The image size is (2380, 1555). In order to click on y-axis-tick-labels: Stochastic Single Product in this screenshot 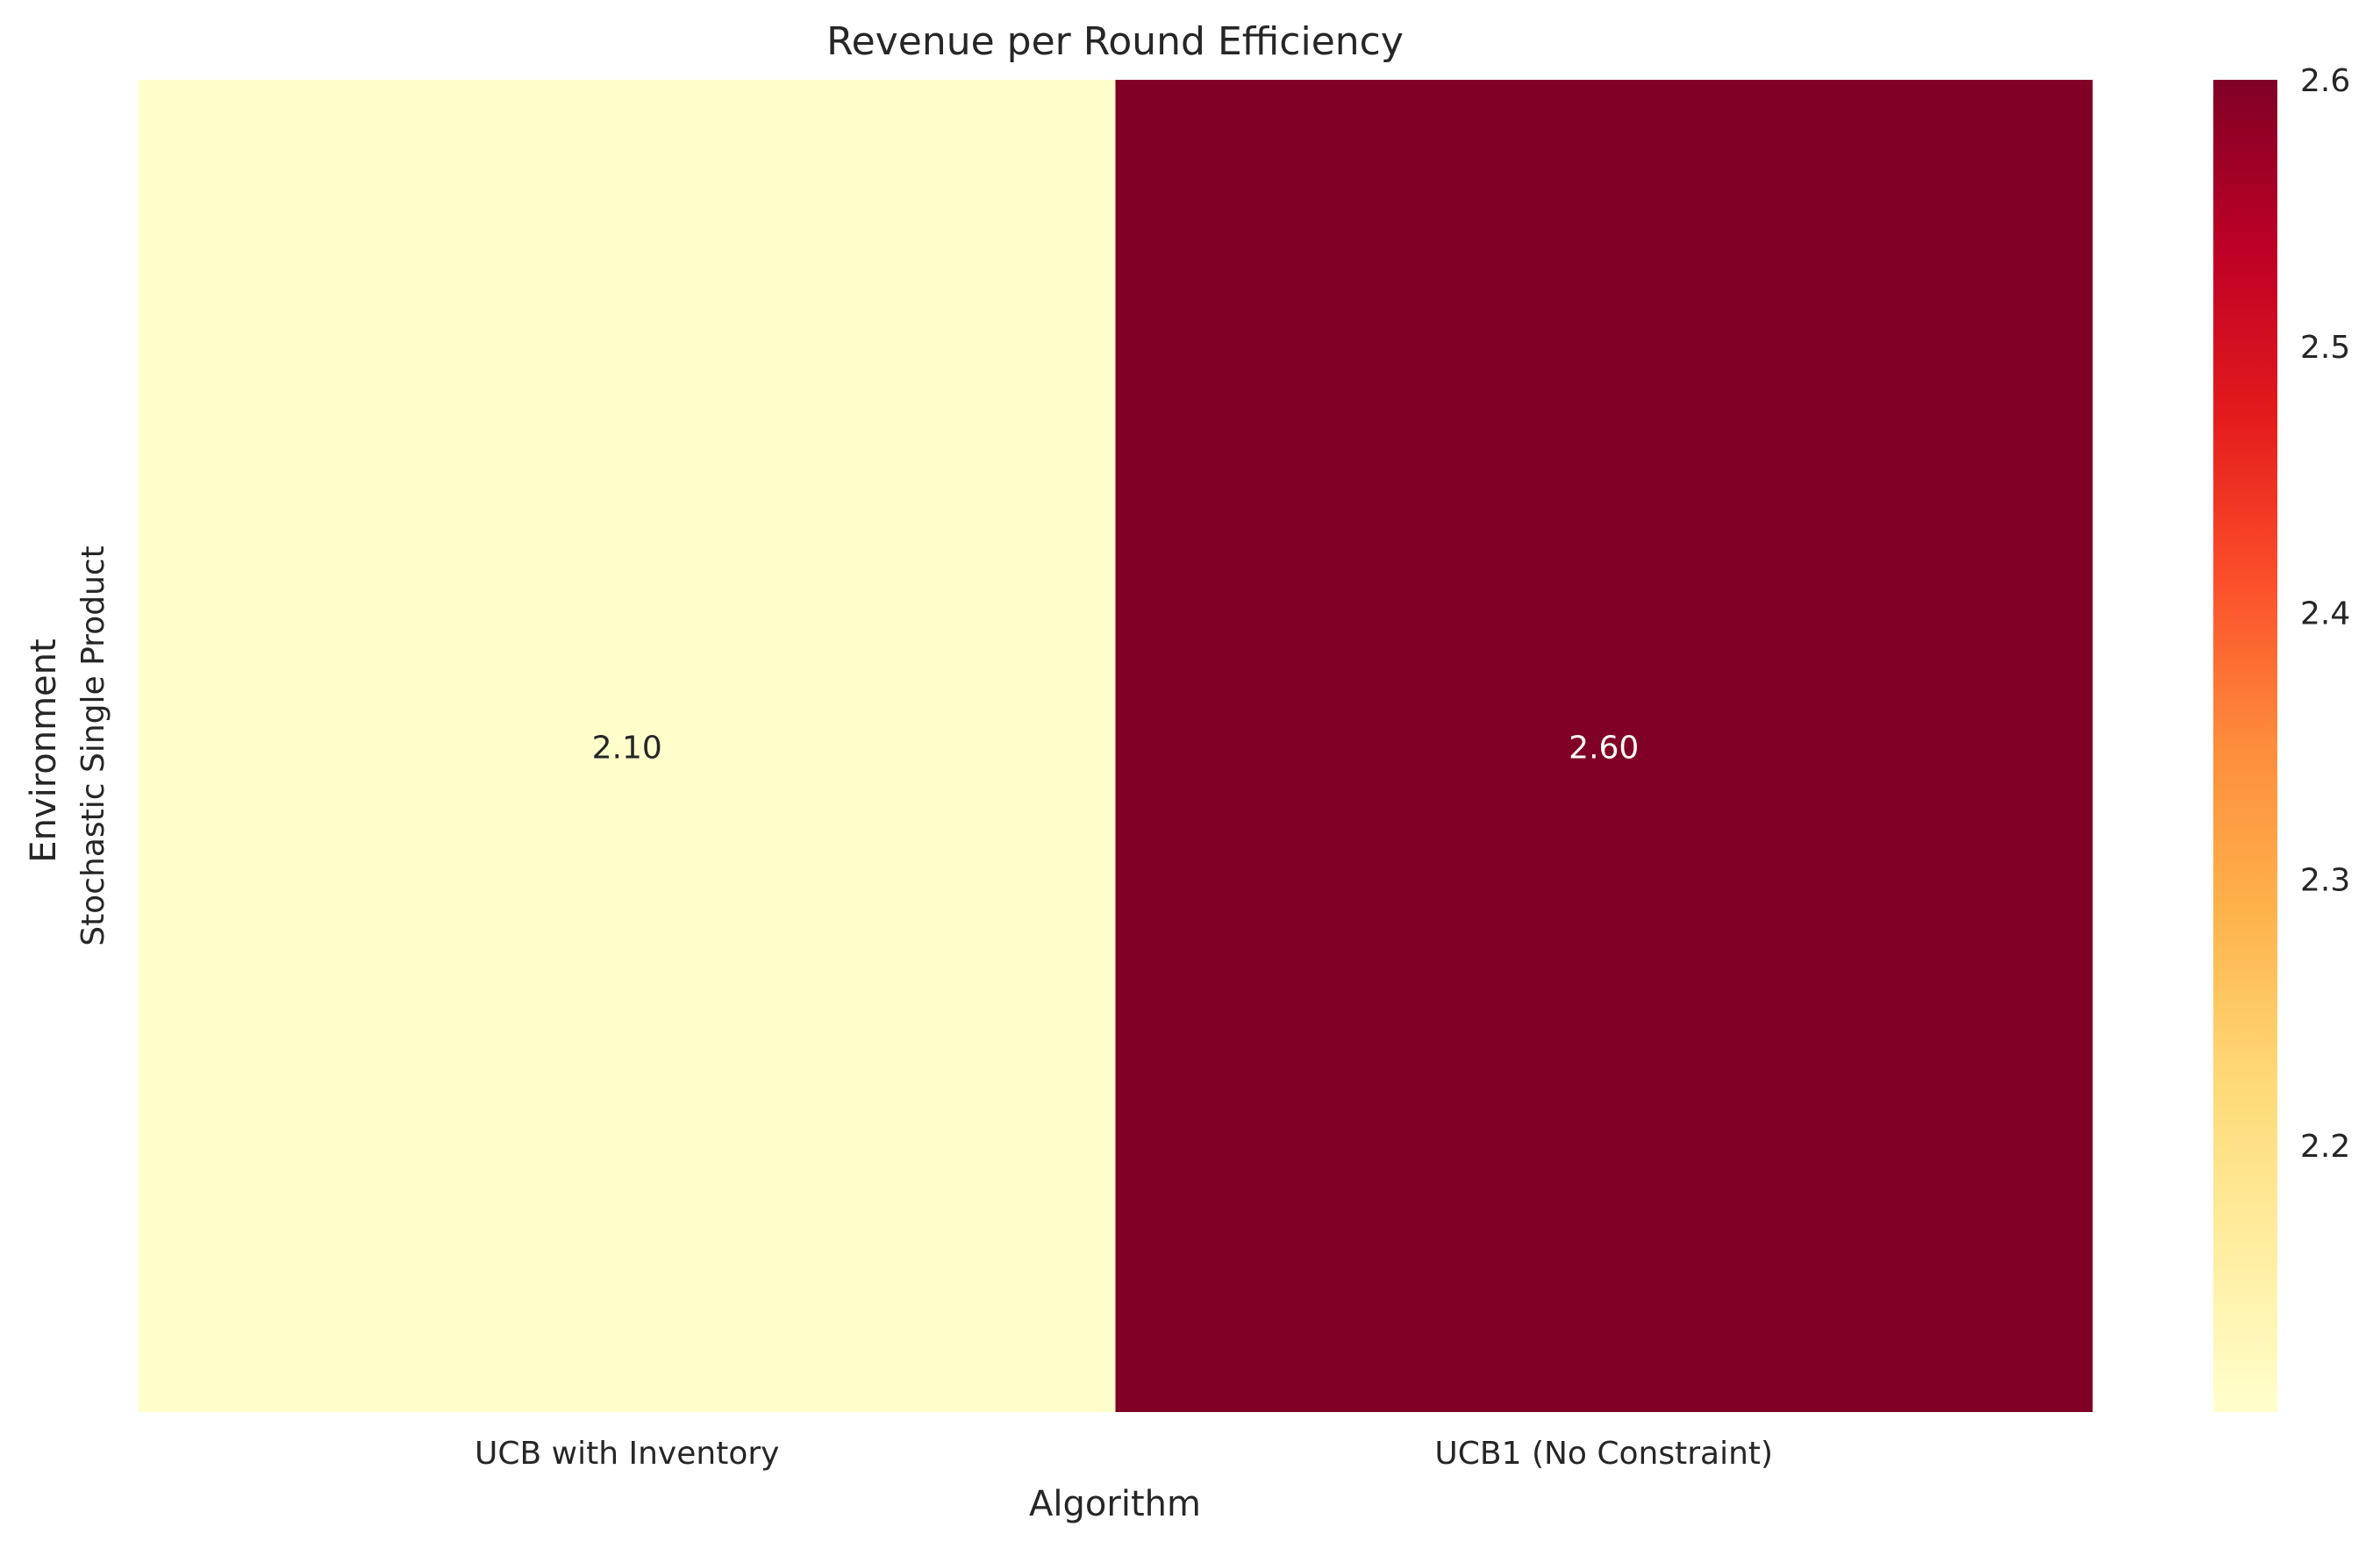, I will do `click(93, 746)`.